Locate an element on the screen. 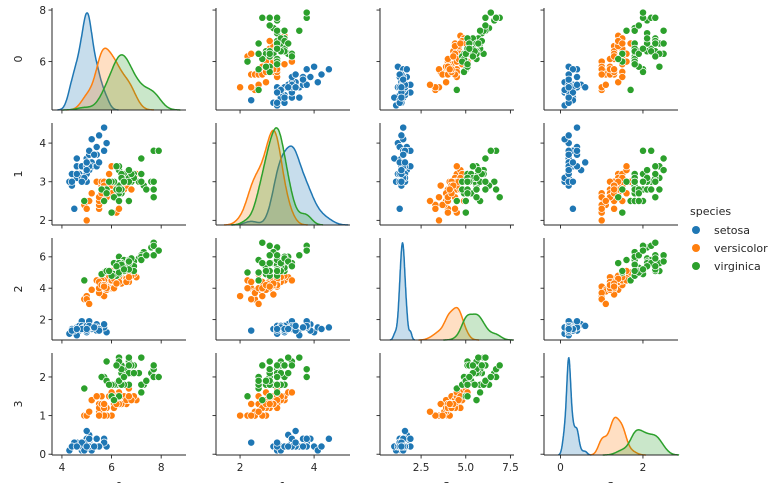 The width and height of the screenshot is (768, 483). kde-fill-virginica is located at coordinates (121, 82).